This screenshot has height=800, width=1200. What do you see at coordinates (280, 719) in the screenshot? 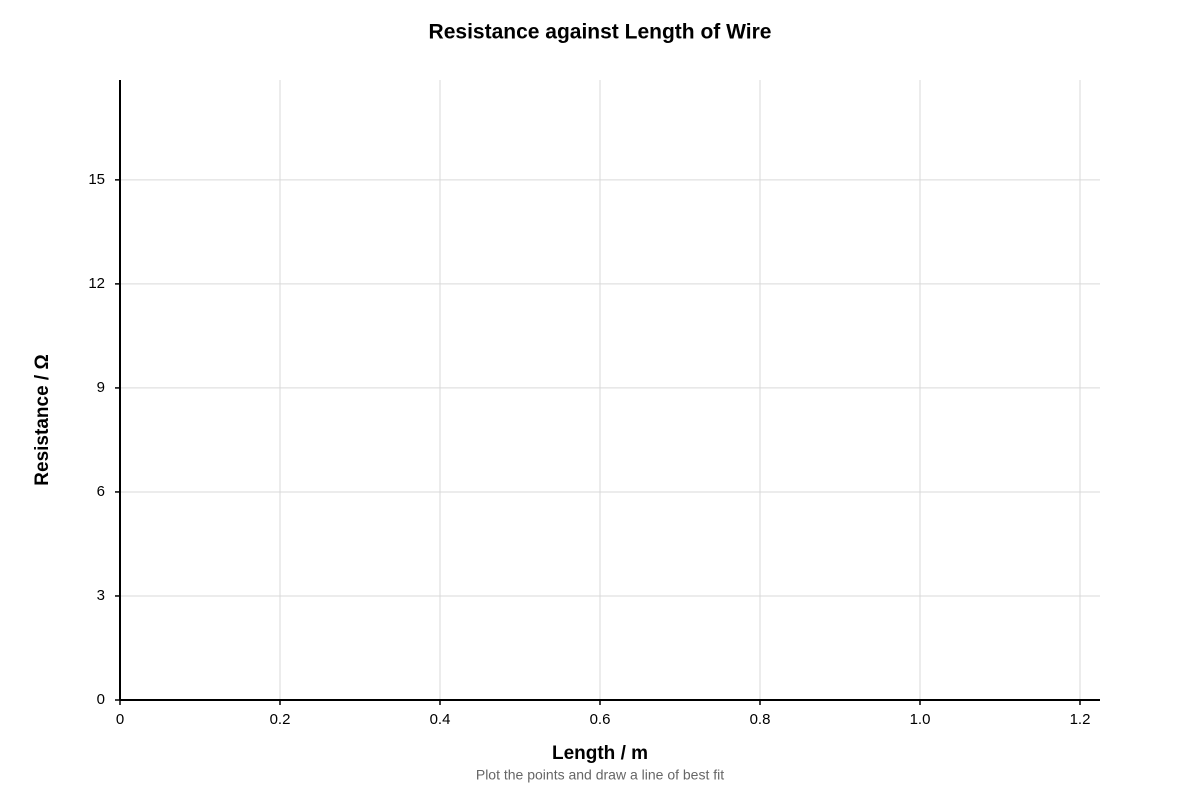
I see `x-tick-label: 0.2` at bounding box center [280, 719].